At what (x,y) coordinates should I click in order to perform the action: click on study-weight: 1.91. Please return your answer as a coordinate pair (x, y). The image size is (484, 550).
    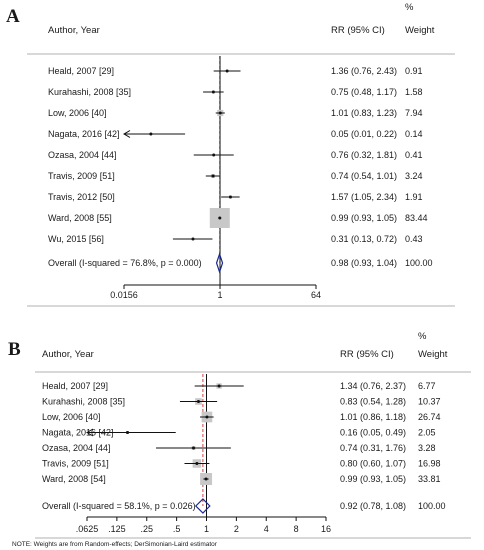
    Looking at the image, I should click on (414, 197).